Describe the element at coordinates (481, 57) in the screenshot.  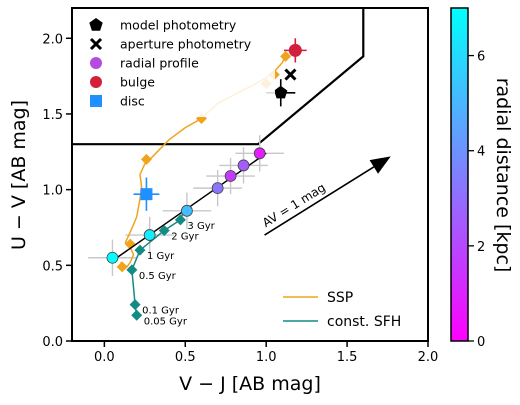
I see `colorbar-tick-label: 6` at that location.